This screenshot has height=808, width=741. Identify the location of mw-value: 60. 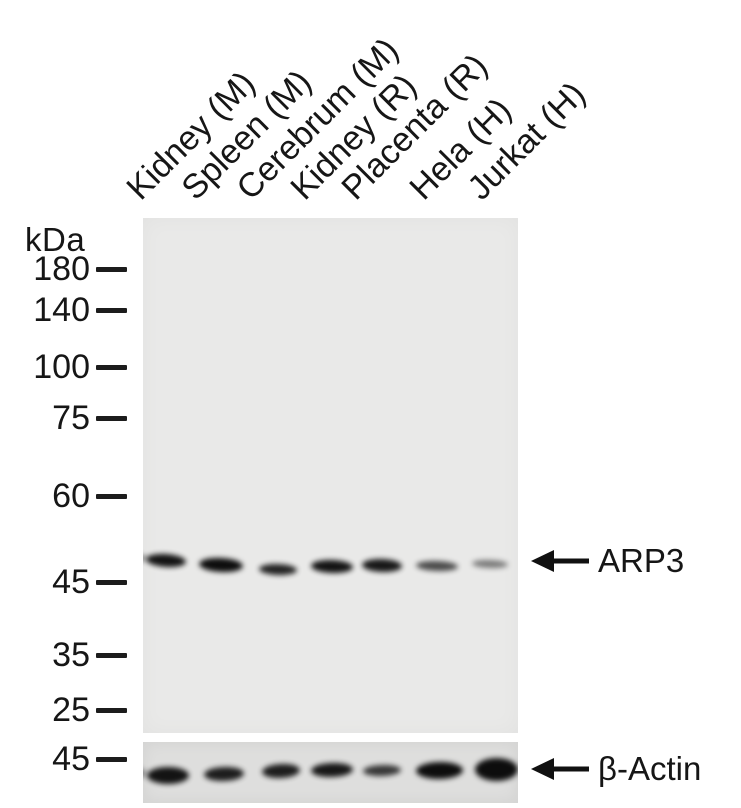
(71, 496).